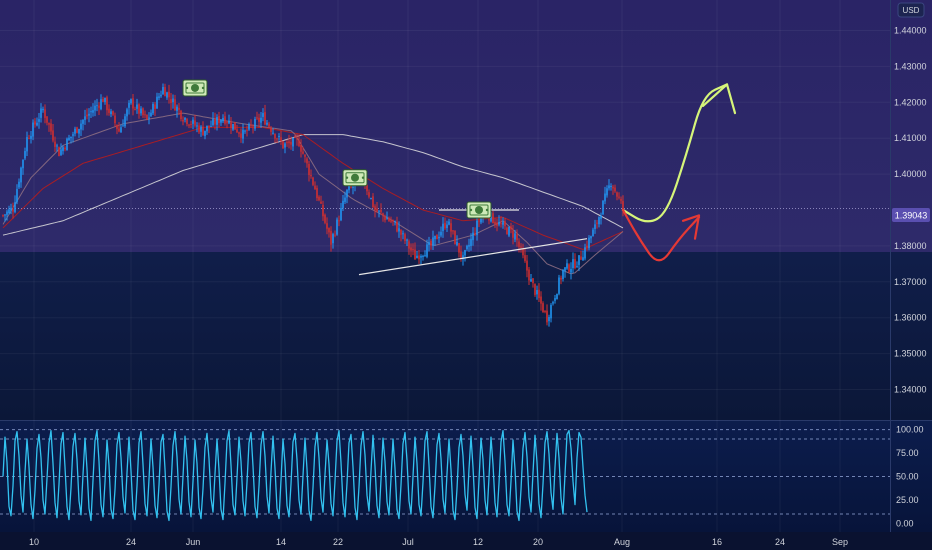 The width and height of the screenshot is (932, 550). I want to click on dollar-bill-icon, so click(479, 210).